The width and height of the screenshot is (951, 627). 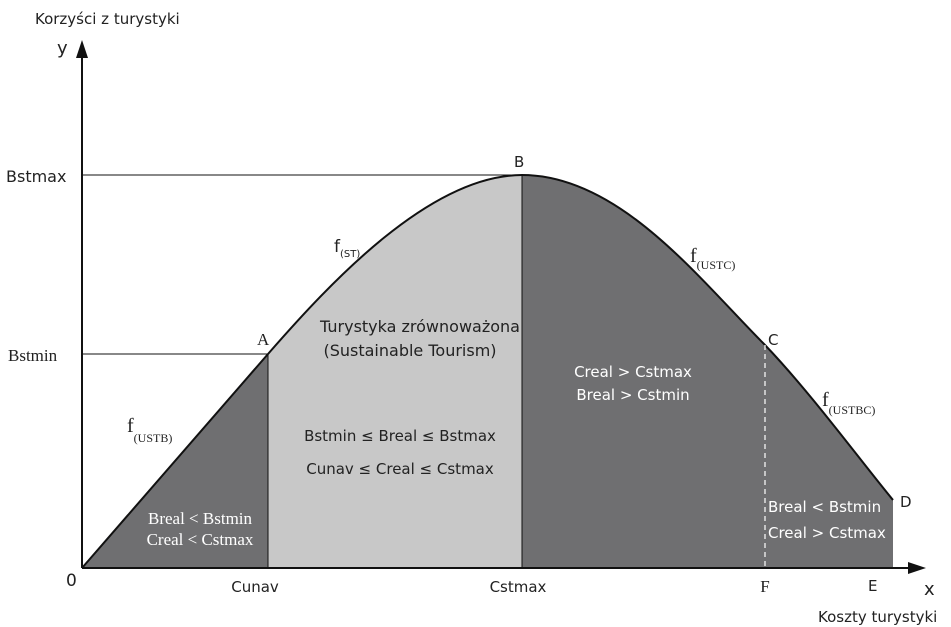 I want to click on region-title: (Sustainable Tourism), so click(x=409, y=350).